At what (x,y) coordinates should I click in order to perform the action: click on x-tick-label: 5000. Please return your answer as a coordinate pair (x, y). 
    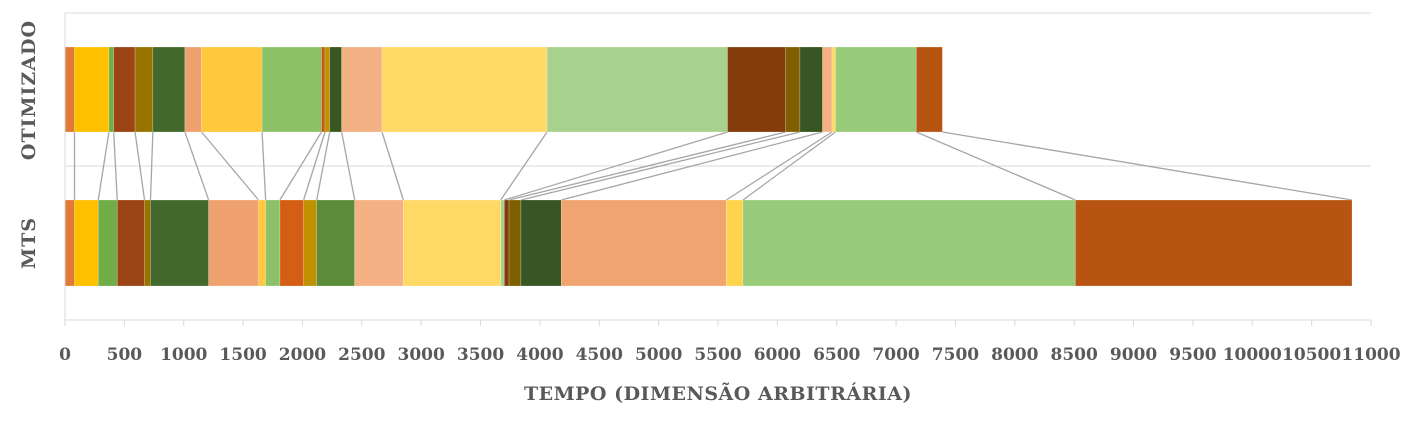
    Looking at the image, I should click on (658, 355).